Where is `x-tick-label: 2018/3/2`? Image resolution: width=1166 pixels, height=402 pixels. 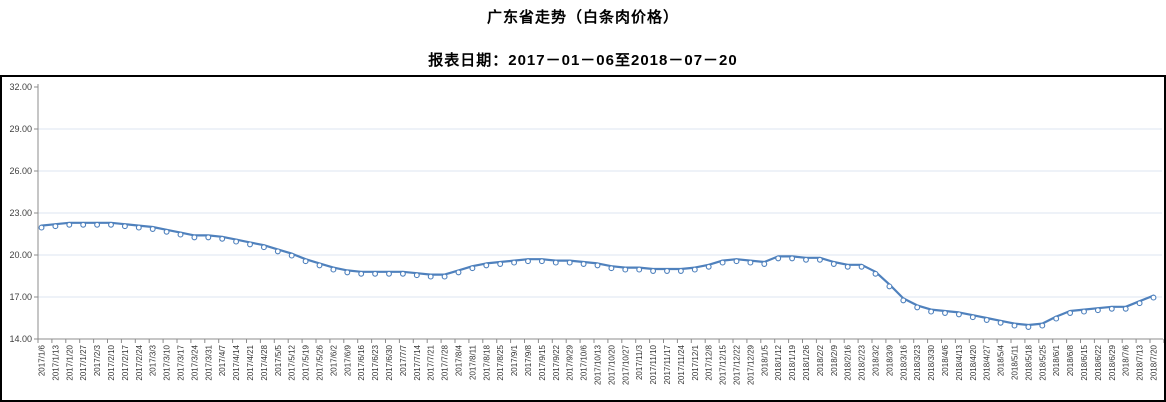
x-tick-label: 2018/3/2 is located at coordinates (876, 360).